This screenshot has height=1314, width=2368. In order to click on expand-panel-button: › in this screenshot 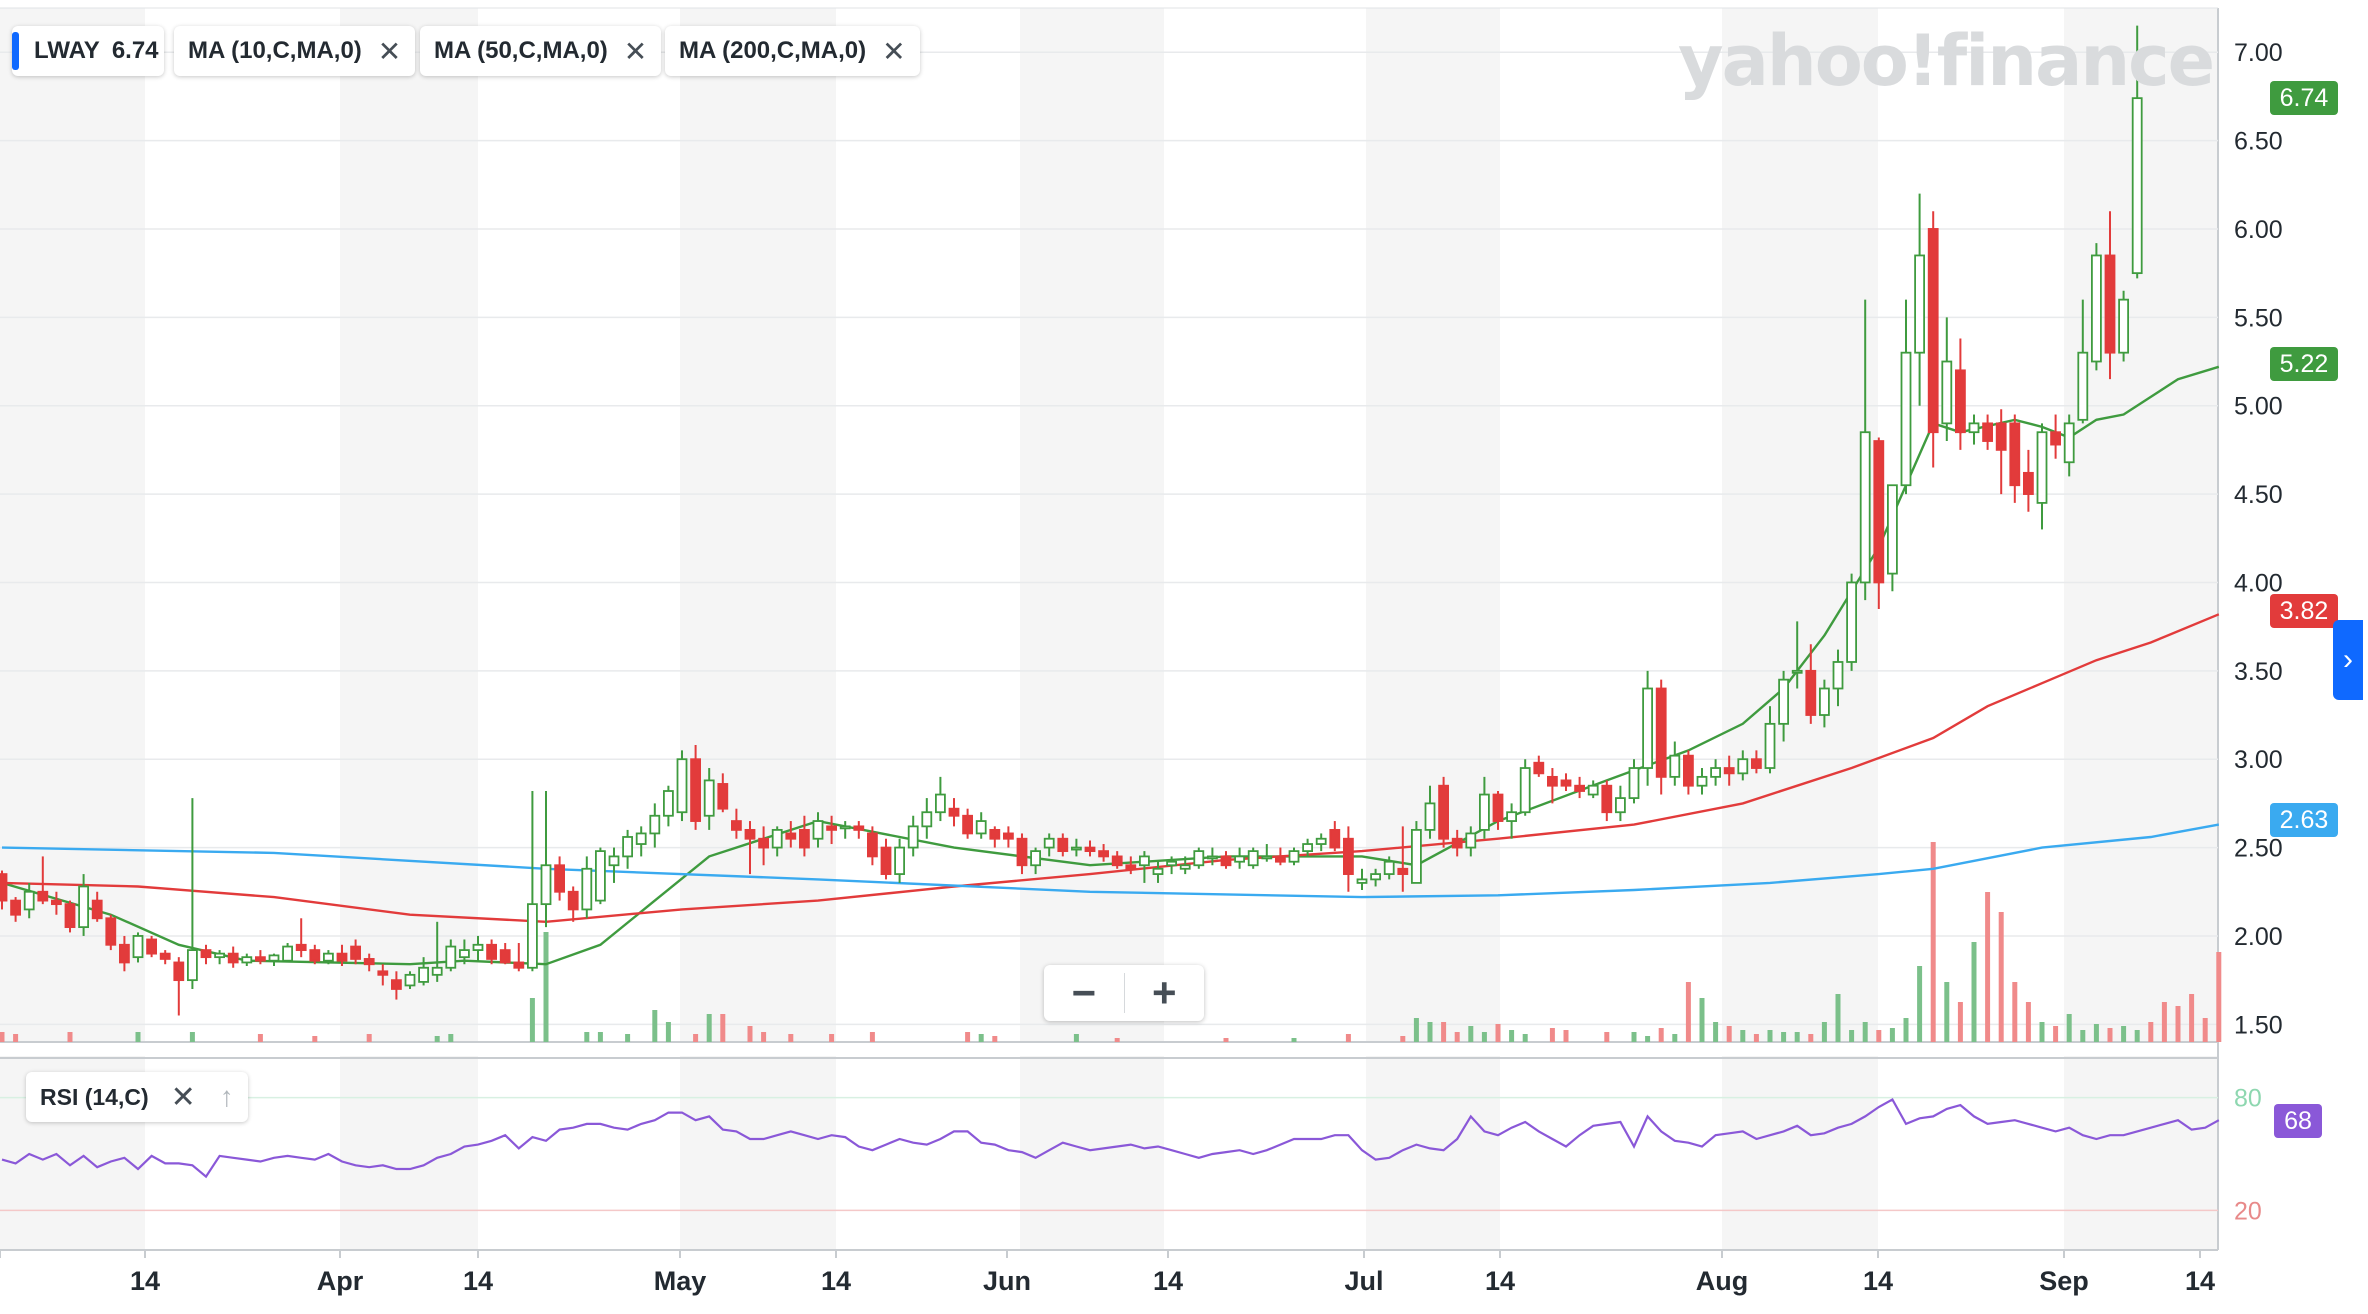, I will do `click(2348, 660)`.